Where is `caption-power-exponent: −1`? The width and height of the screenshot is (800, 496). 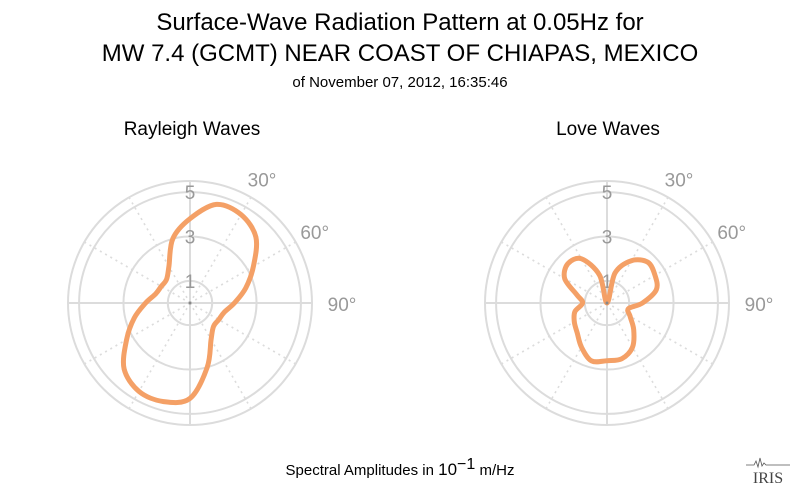
caption-power-exponent: −1 is located at coordinates (466, 464).